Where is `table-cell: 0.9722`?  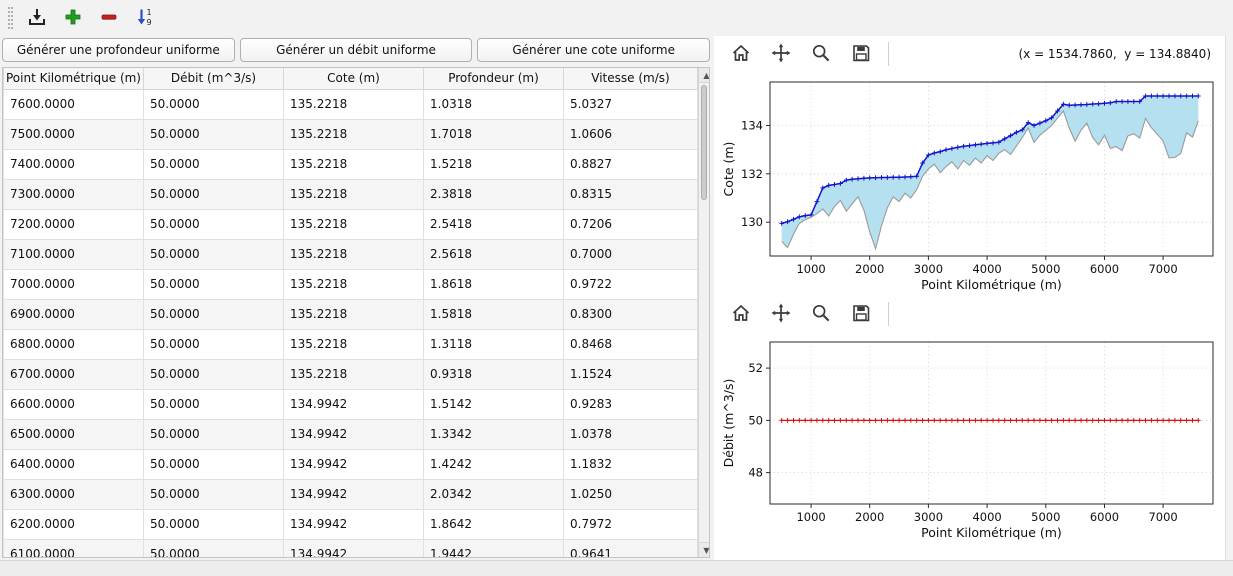
table-cell: 0.9722 is located at coordinates (630, 284).